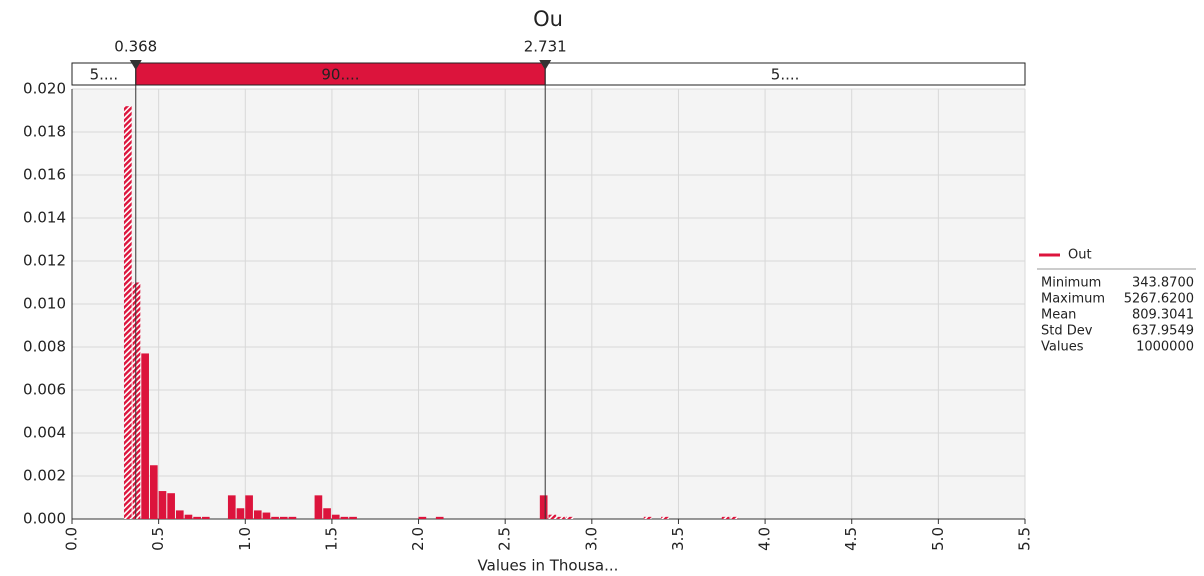 The width and height of the screenshot is (1204, 576). What do you see at coordinates (1073, 299) in the screenshot?
I see `stat-name: Maximum` at bounding box center [1073, 299].